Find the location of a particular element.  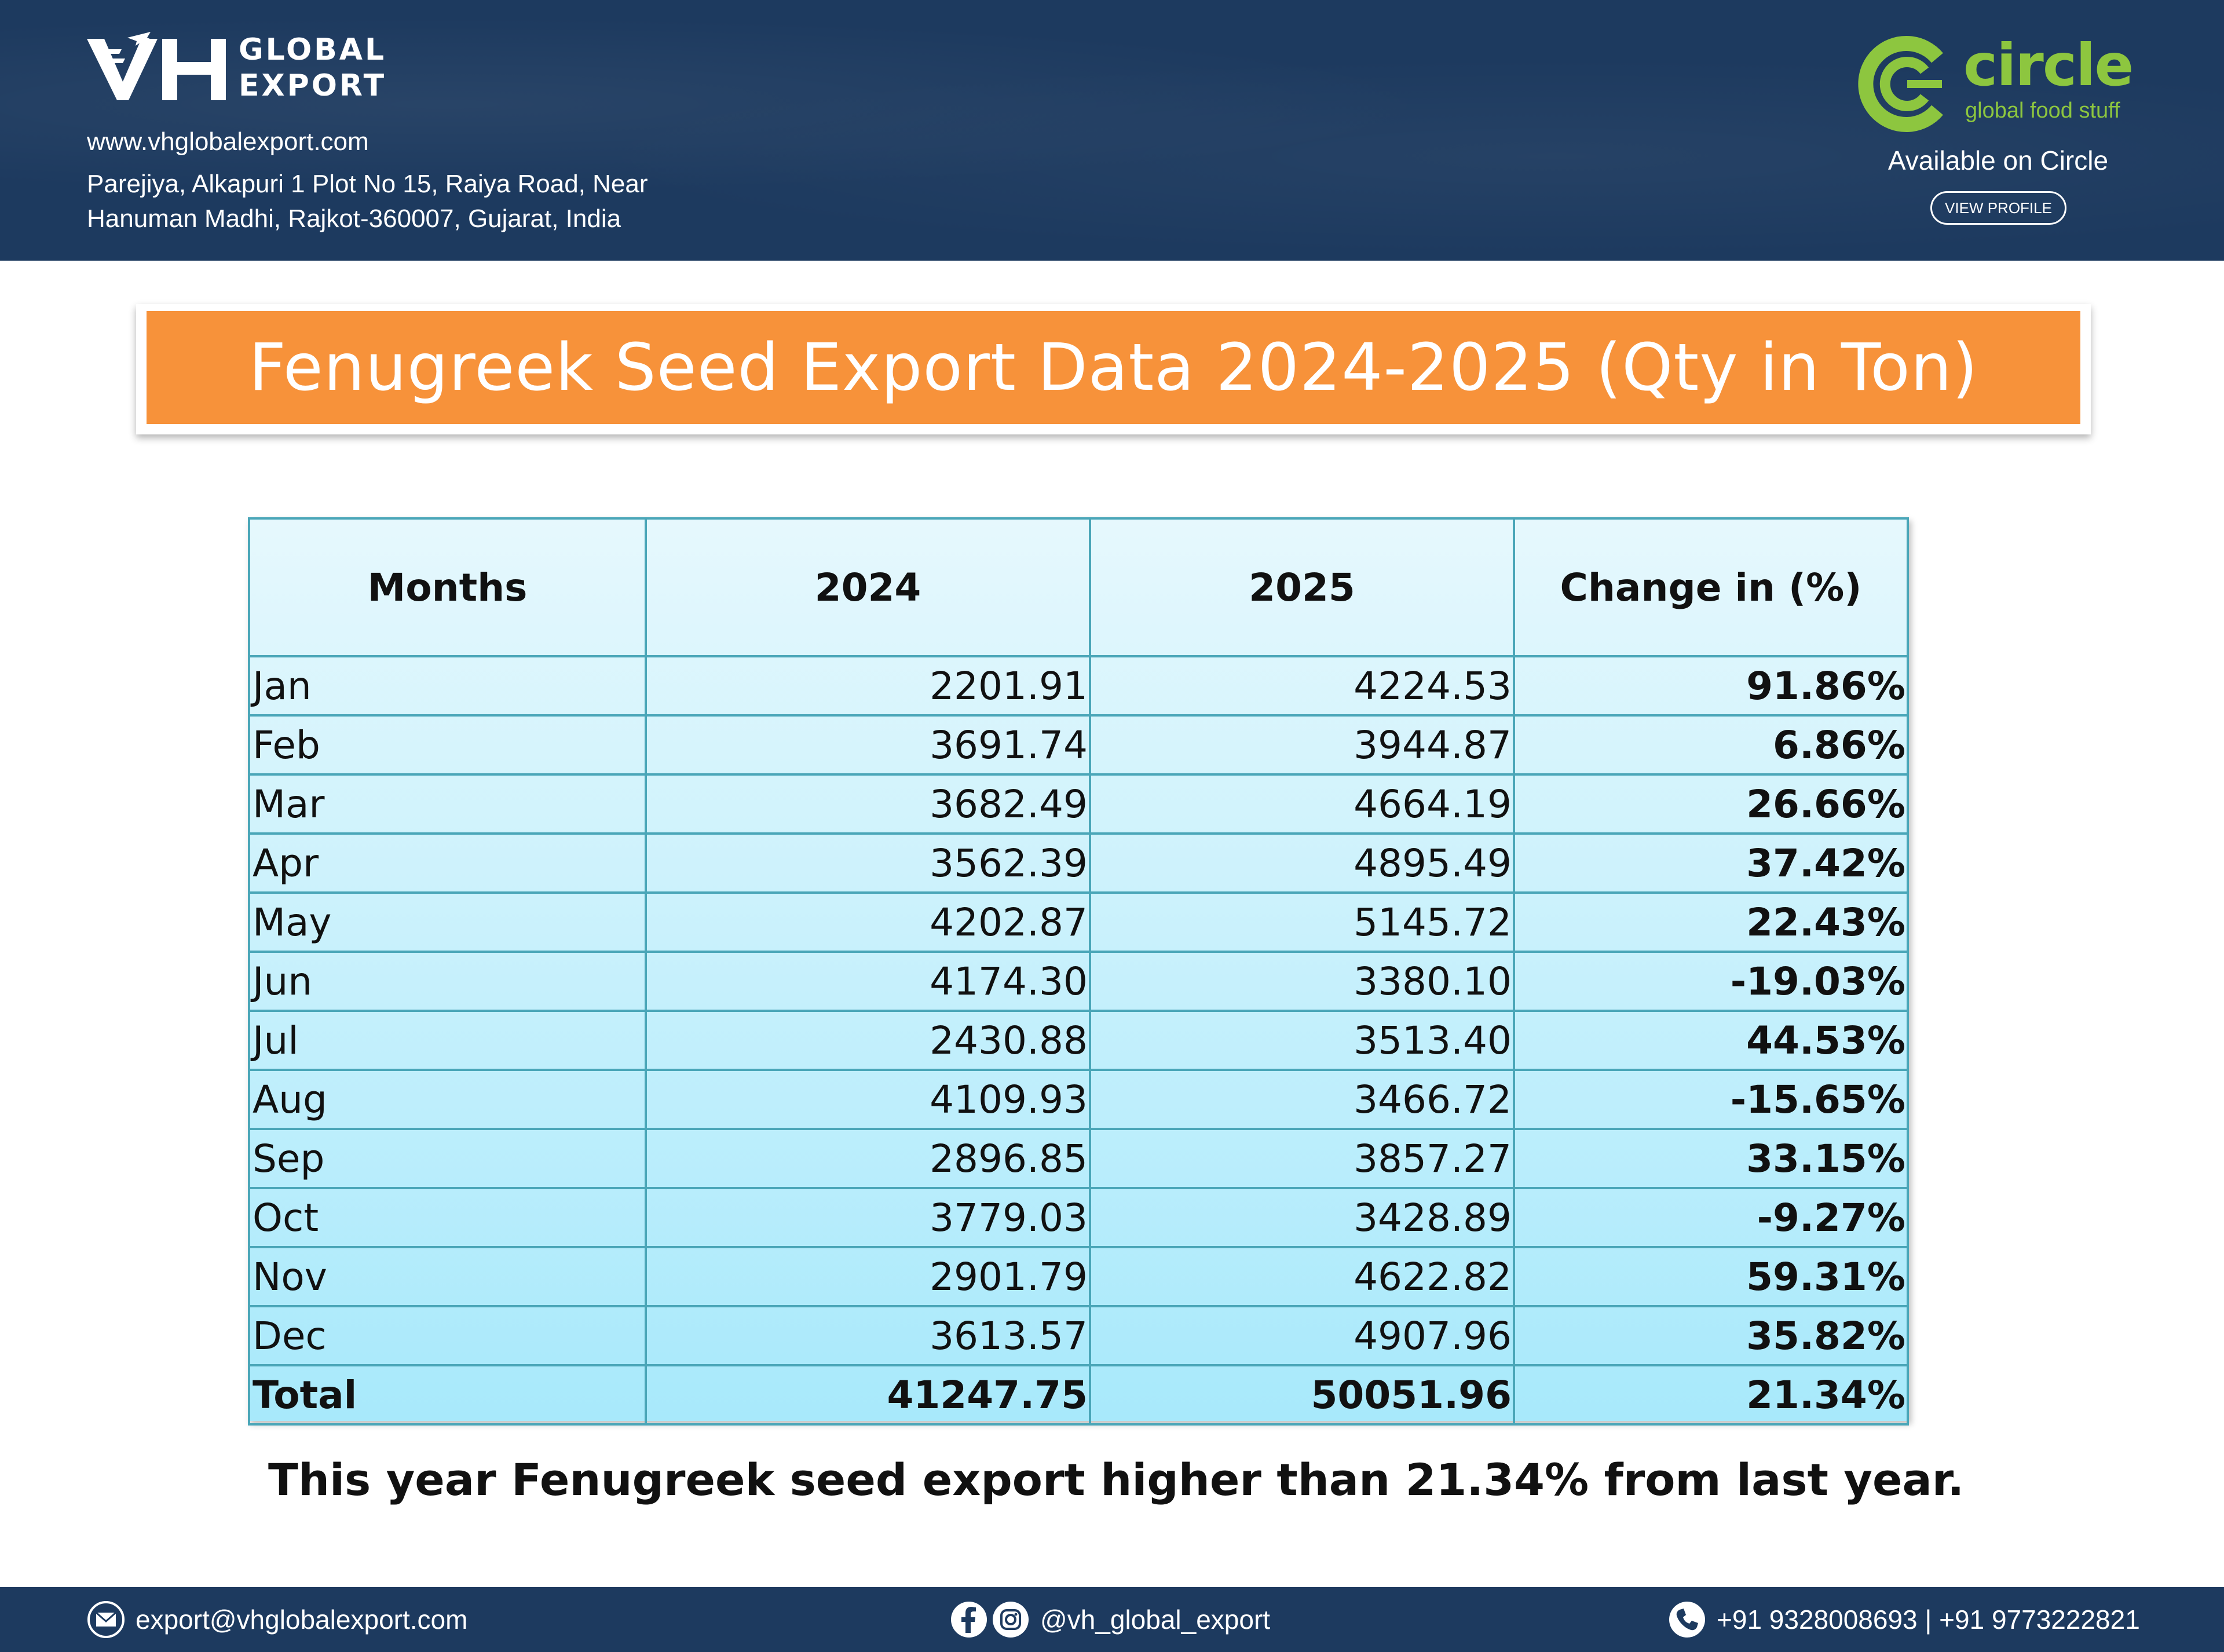

table-total-row: Total 41247.75 50051.96 21.34% is located at coordinates (1078, 1395).